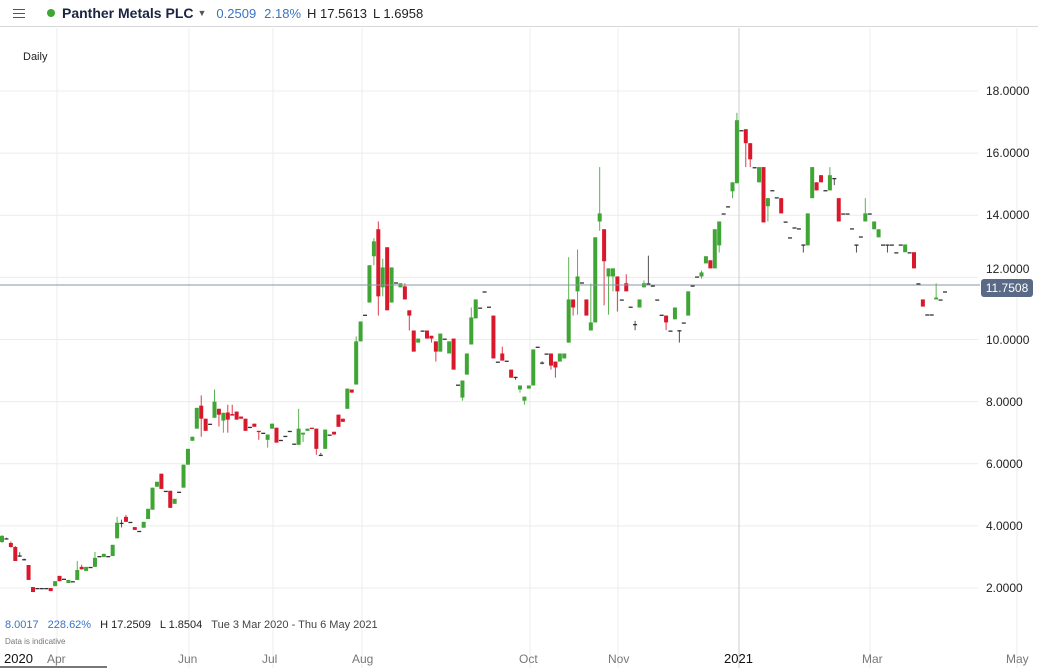 The width and height of the screenshot is (1038, 668). I want to click on y-tick-label: 14.0000, so click(1008, 215).